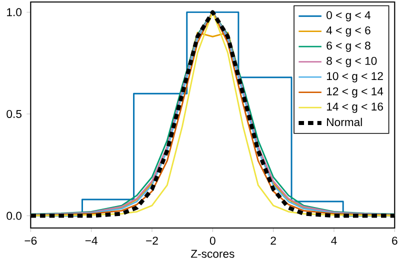 The height and width of the screenshot is (268, 400). I want to click on legend-label: 12 < g < 14, so click(355, 92).